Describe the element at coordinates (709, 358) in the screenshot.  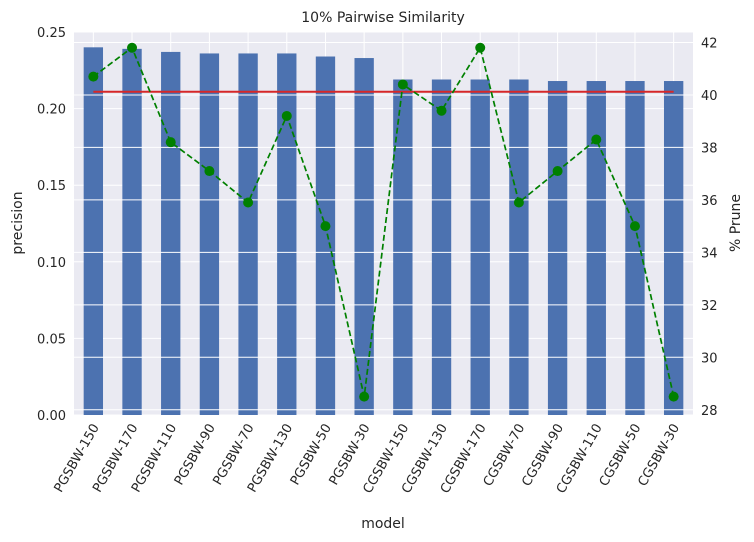
I see `y2-tick-label: 30` at that location.